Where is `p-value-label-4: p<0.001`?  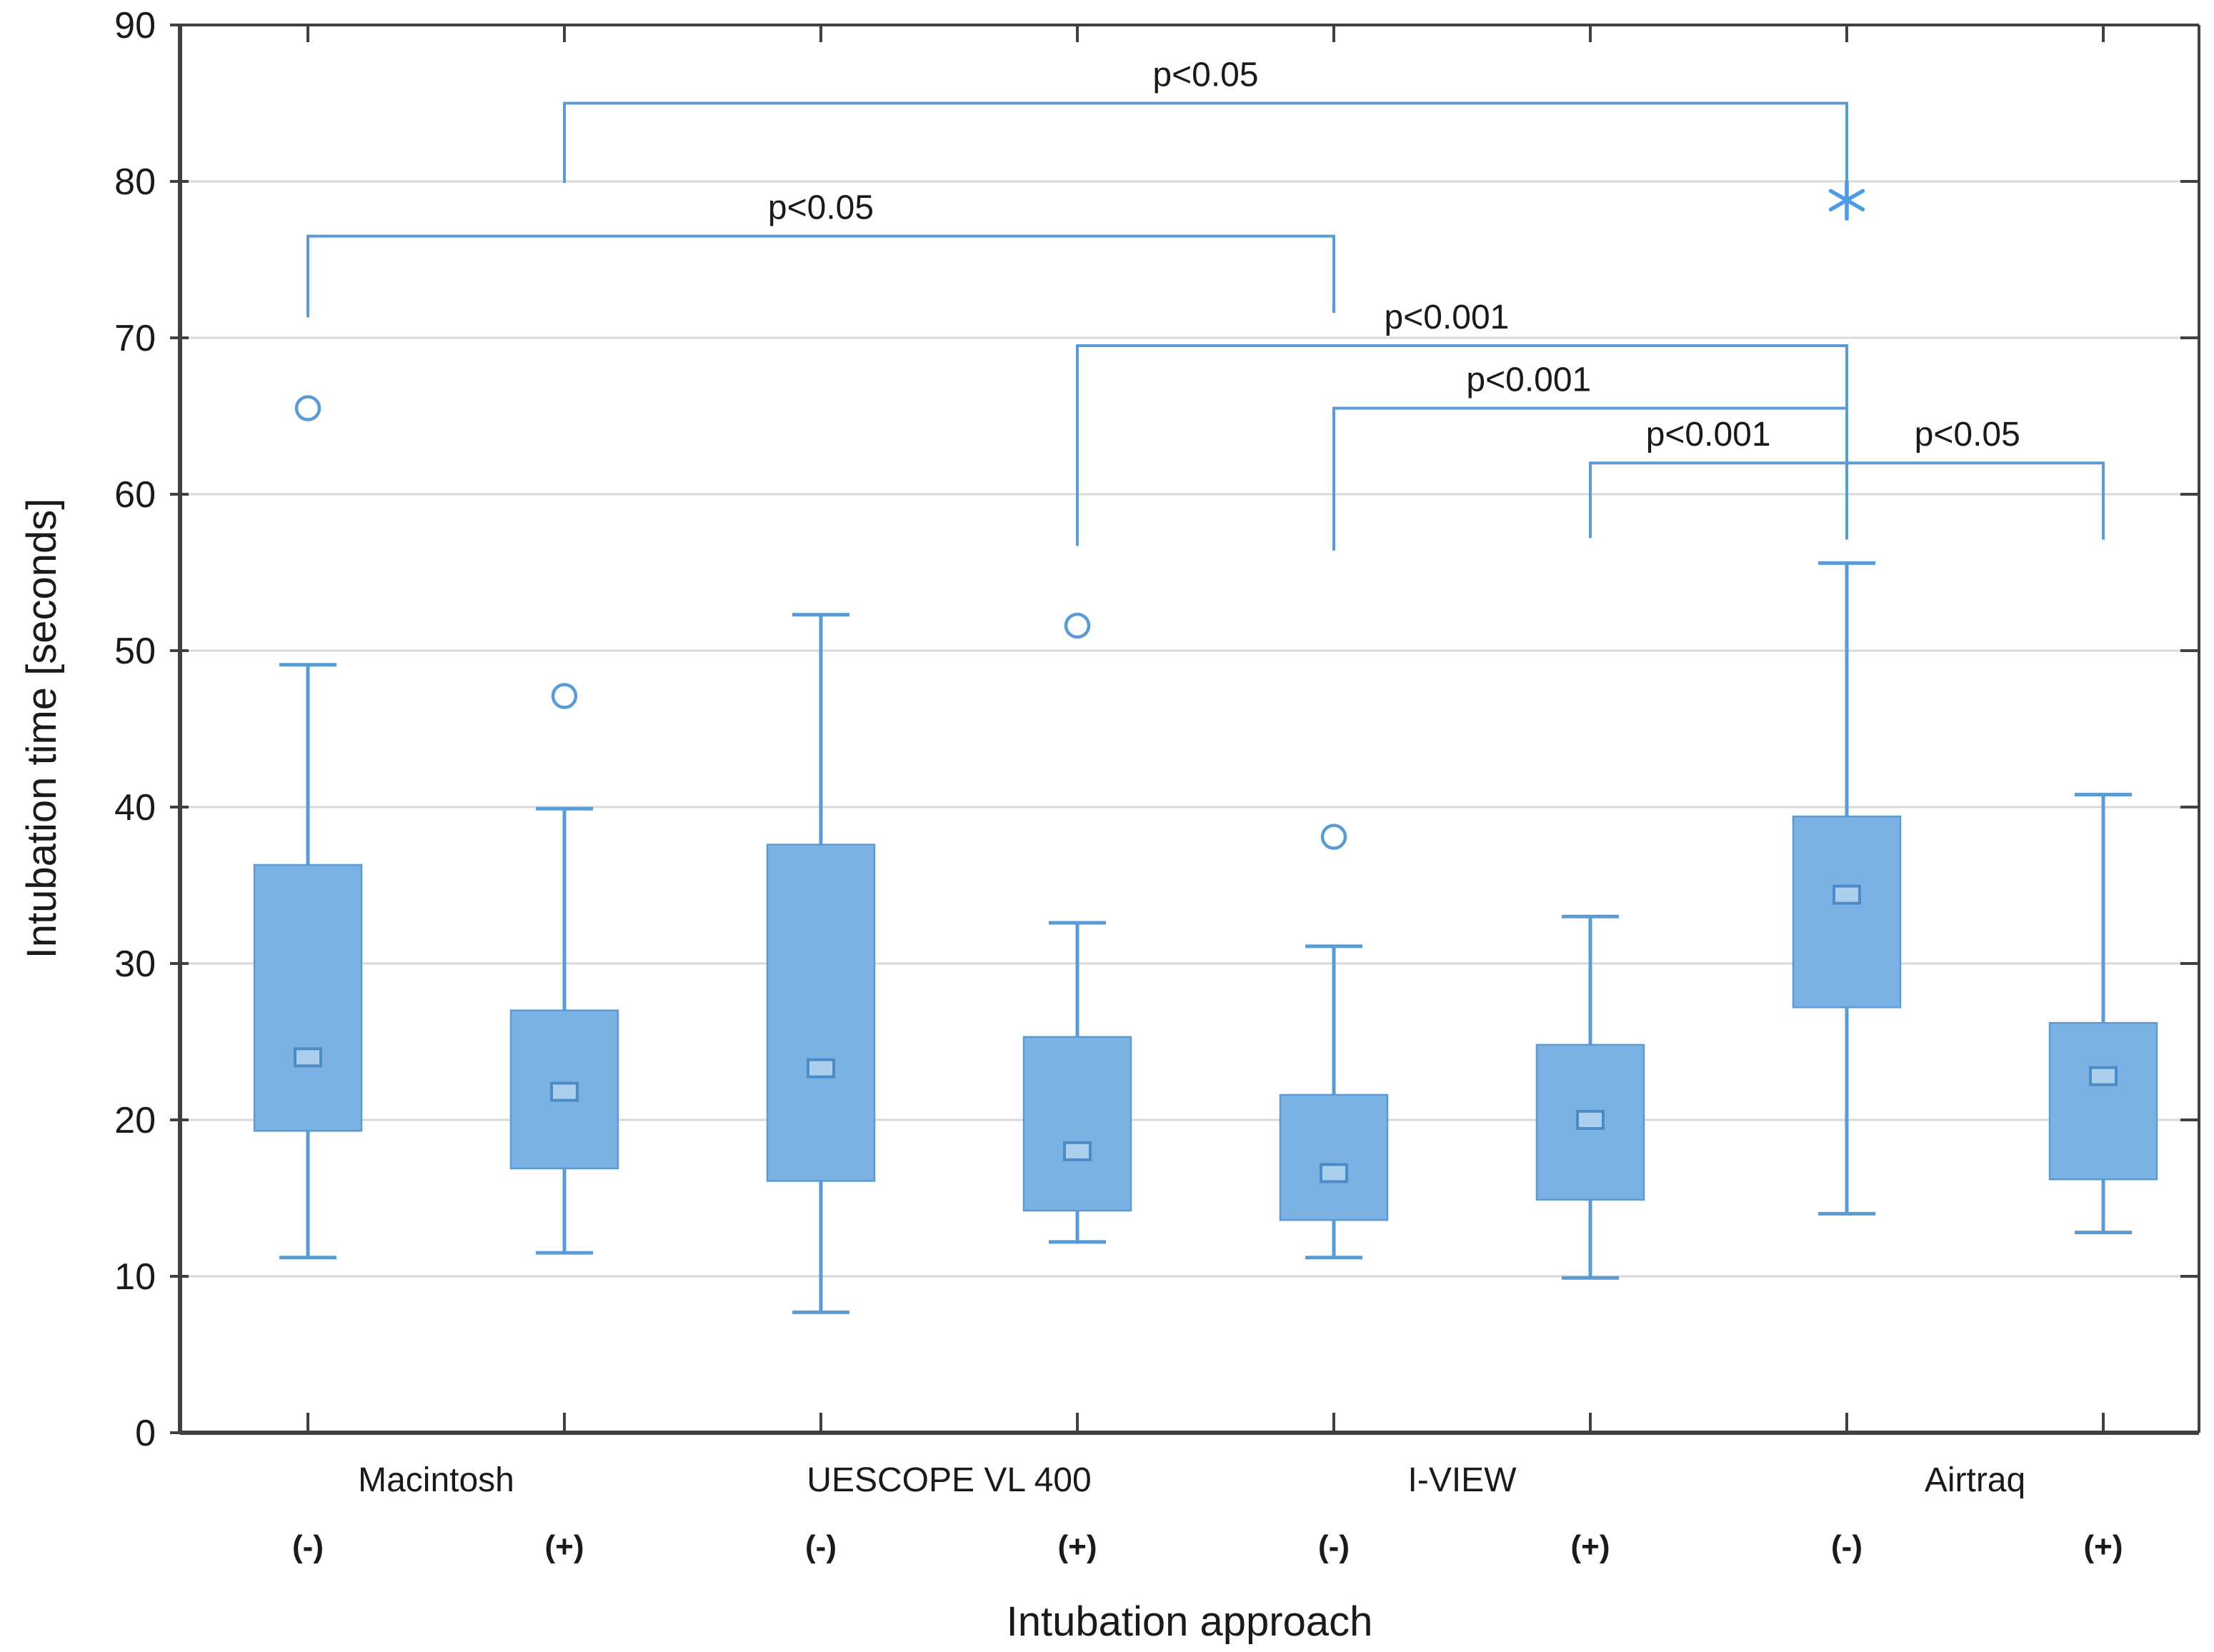 p-value-label-4: p<0.001 is located at coordinates (1708, 435).